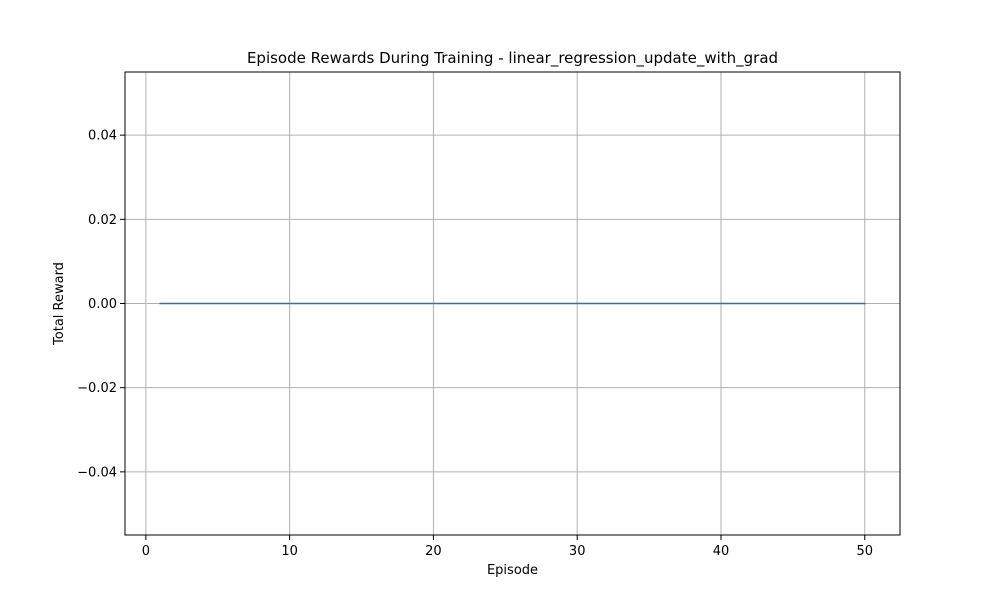 Image resolution: width=1000 pixels, height=600 pixels. Describe the element at coordinates (289, 551) in the screenshot. I see `x-tick-label: 10` at that location.